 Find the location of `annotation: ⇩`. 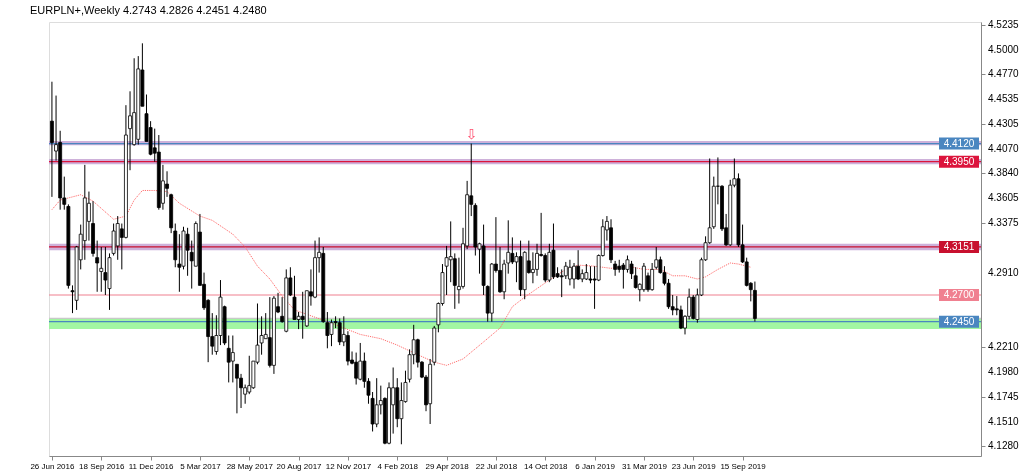

annotation: ⇩ is located at coordinates (471, 133).